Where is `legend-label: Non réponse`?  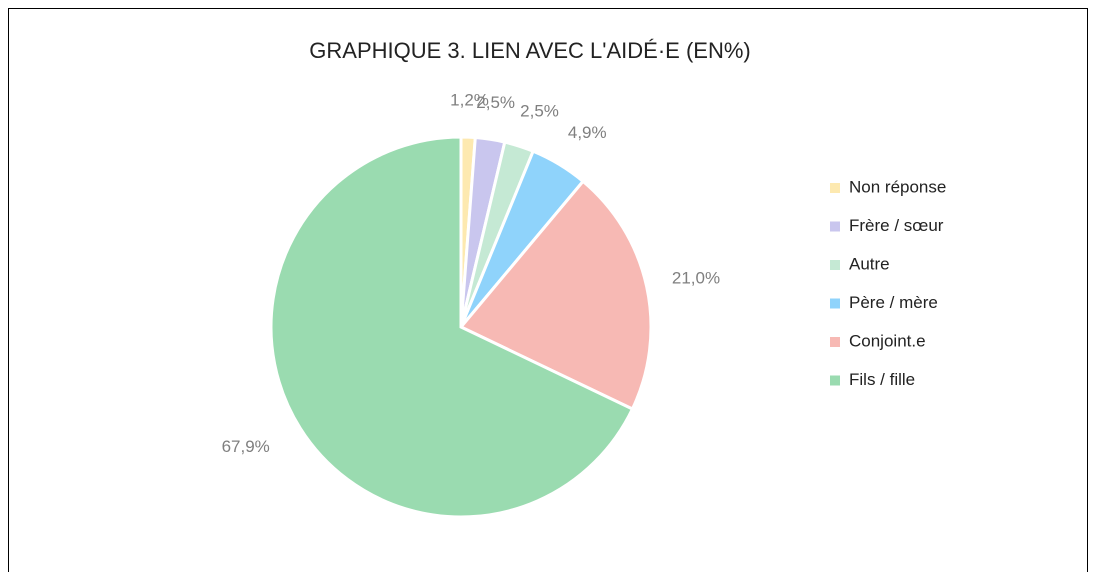 legend-label: Non réponse is located at coordinates (897, 186).